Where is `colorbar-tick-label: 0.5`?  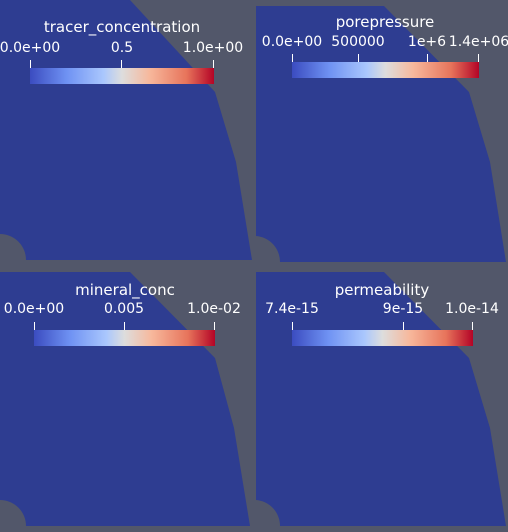
colorbar-tick-label: 0.5 is located at coordinates (122, 48).